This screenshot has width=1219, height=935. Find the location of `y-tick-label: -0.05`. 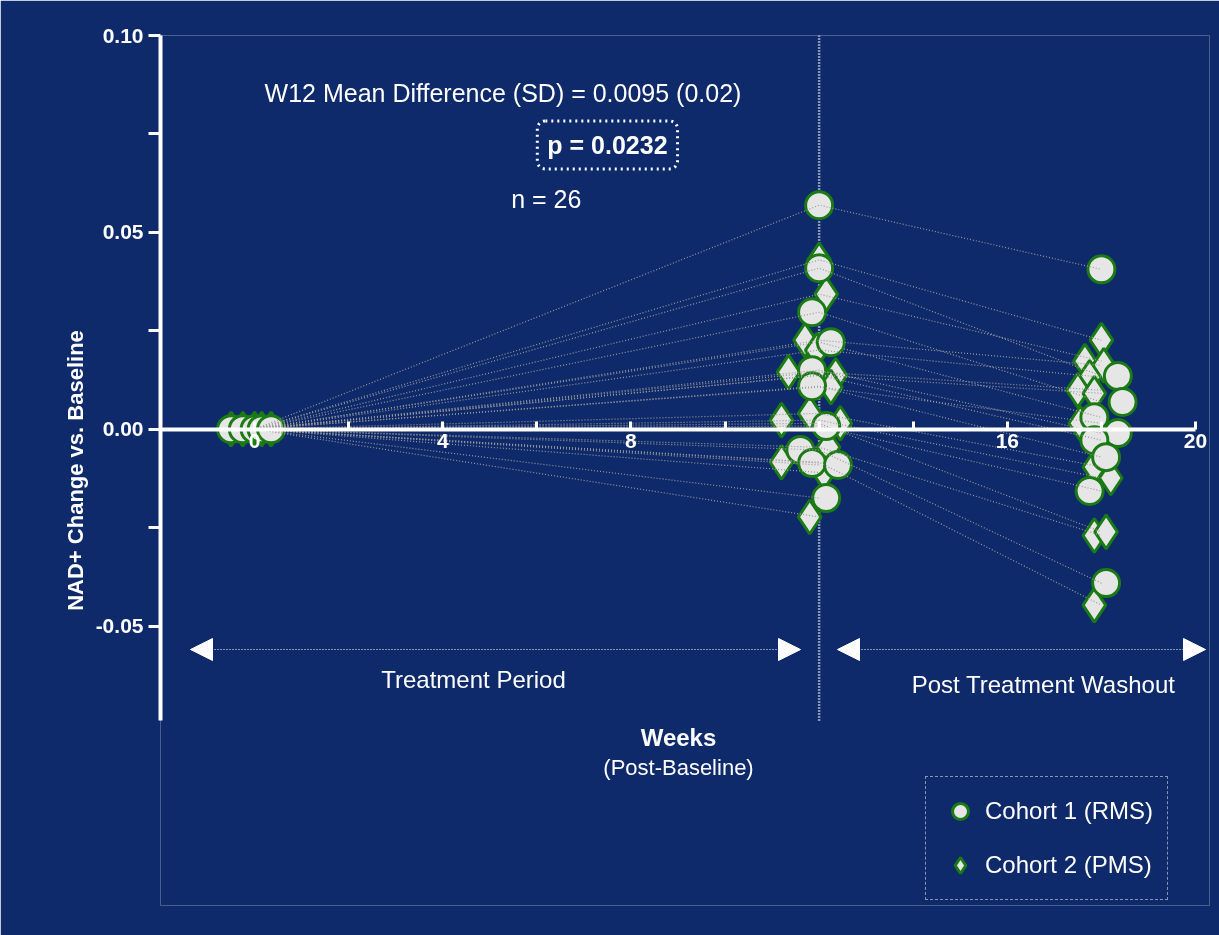

y-tick-label: -0.05 is located at coordinates (119, 626).